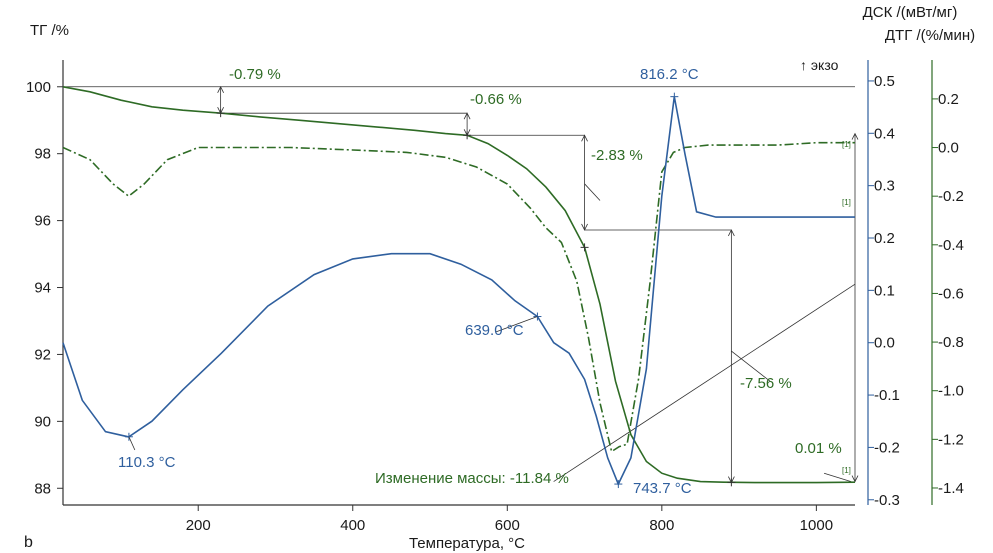 The width and height of the screenshot is (993, 553). I want to click on mass-loss-1-label: -0.79 %, so click(255, 74).